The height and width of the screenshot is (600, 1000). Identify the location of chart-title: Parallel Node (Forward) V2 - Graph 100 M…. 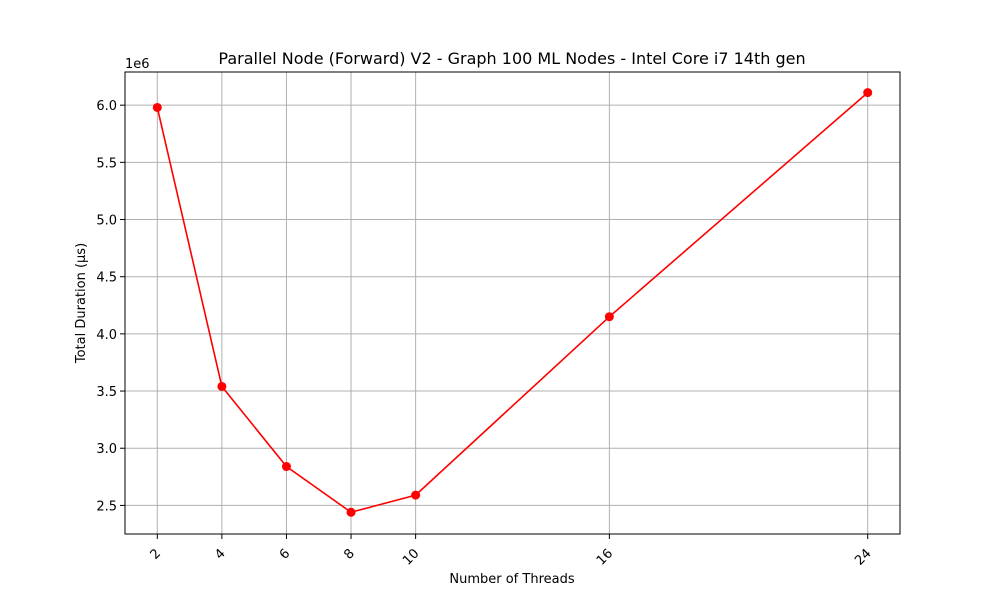
(511, 58).